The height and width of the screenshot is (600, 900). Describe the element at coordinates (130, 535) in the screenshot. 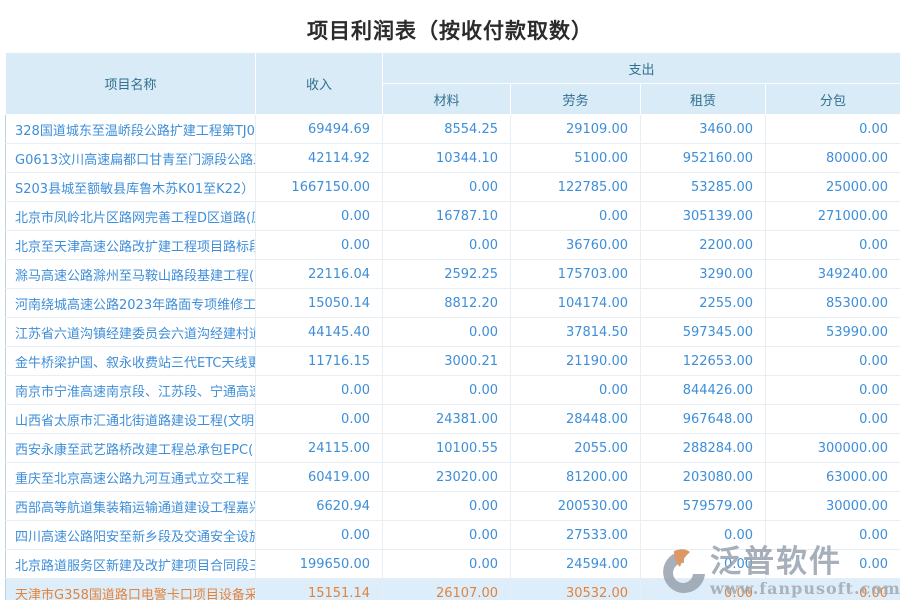

I see `project-name-cell: 四川高速公路阳安至新乡段及交通安全设施` at that location.